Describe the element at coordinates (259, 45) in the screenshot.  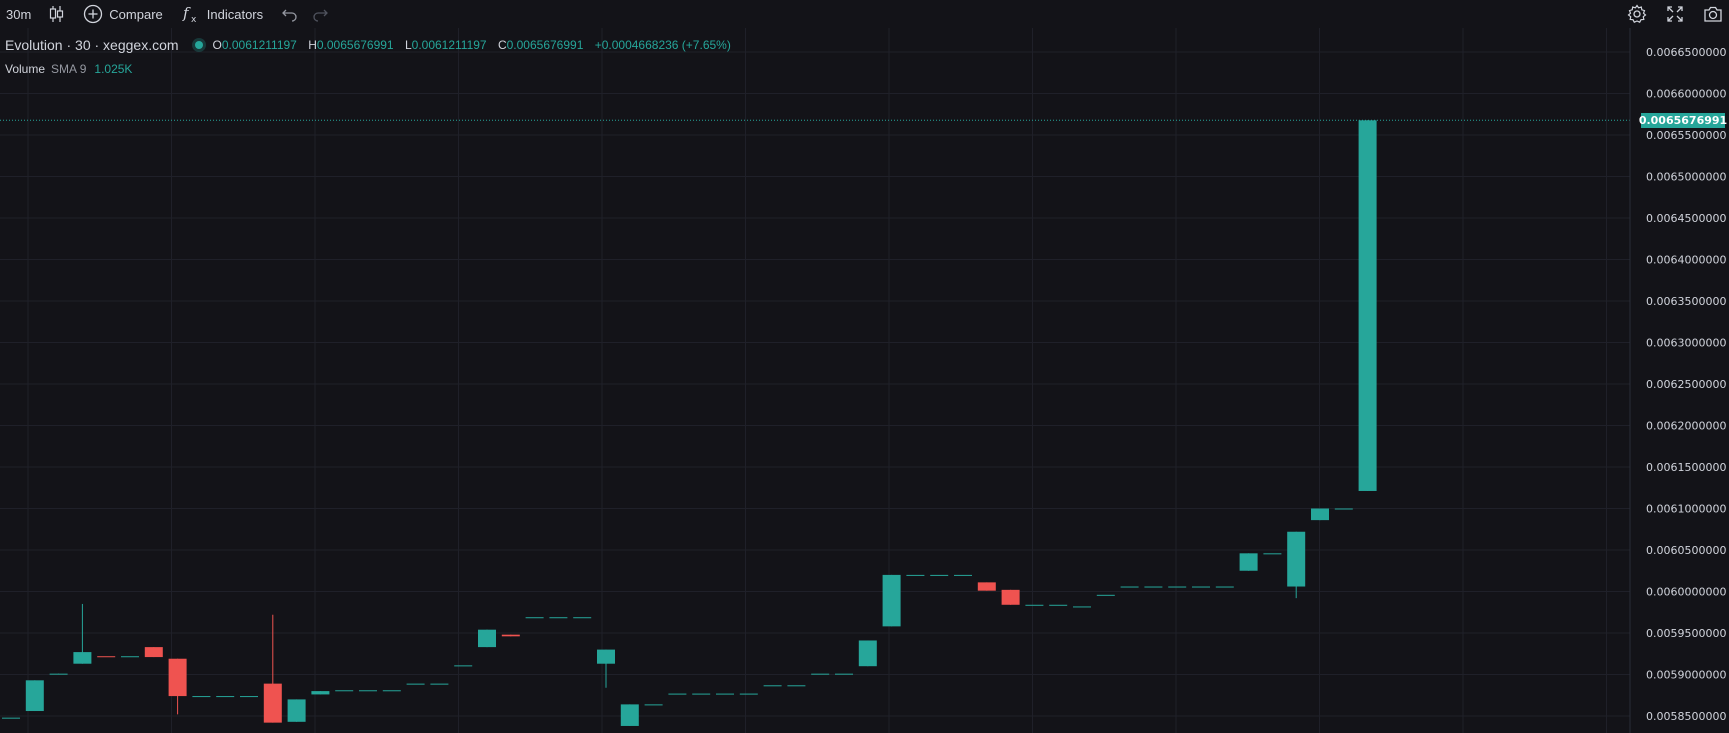
I see `open-value: 0.0061211197` at that location.